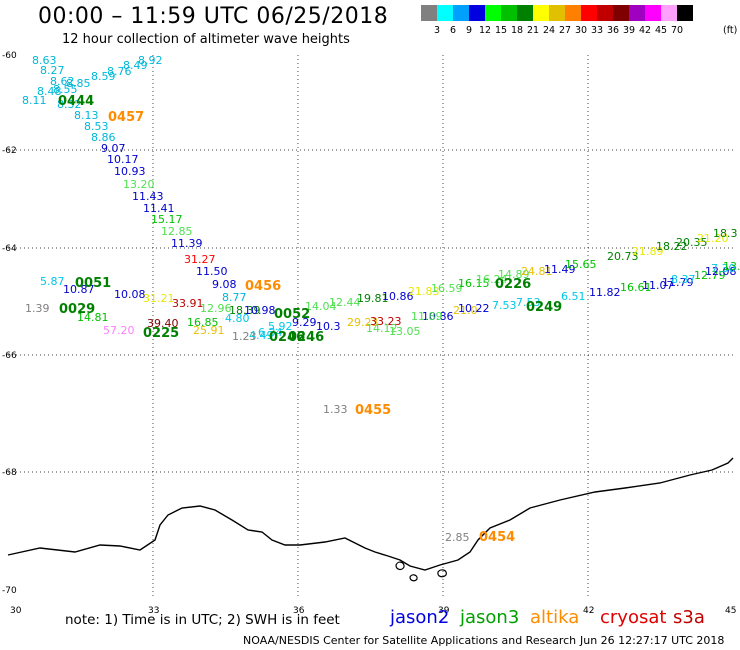  I want to click on wave-height-label: 10.98, so click(260, 310).